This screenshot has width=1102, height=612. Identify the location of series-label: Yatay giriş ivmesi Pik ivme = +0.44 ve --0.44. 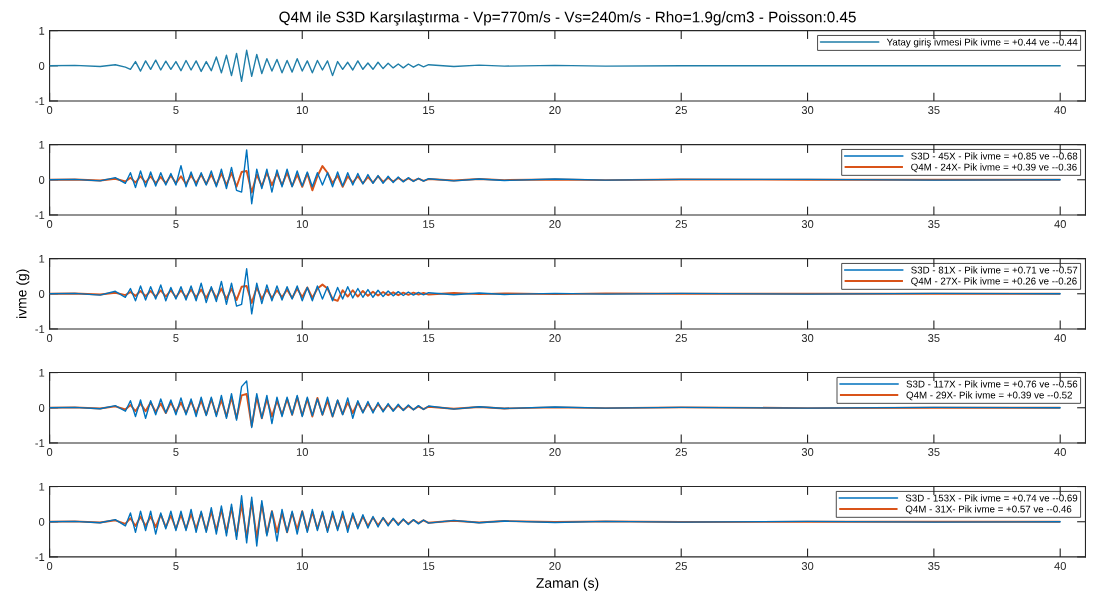
(982, 43).